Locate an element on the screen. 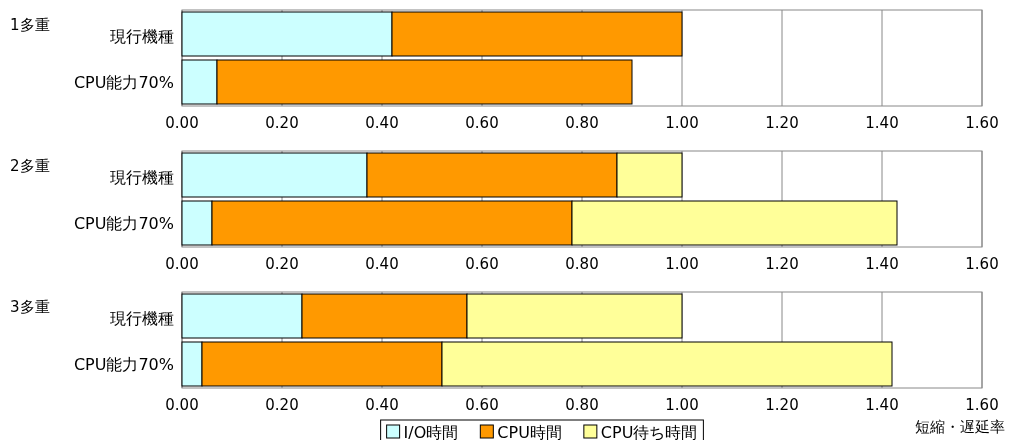 Image resolution: width=1010 pixels, height=440 pixels. text: 3多重 is located at coordinates (30, 307).